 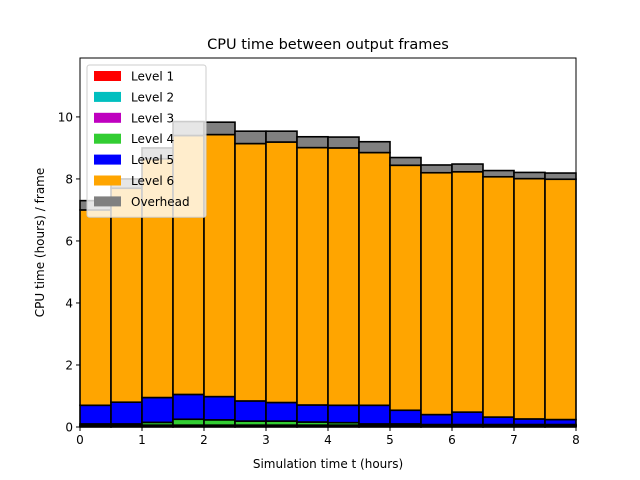 I want to click on x-tick-label: 4, so click(x=328, y=440).